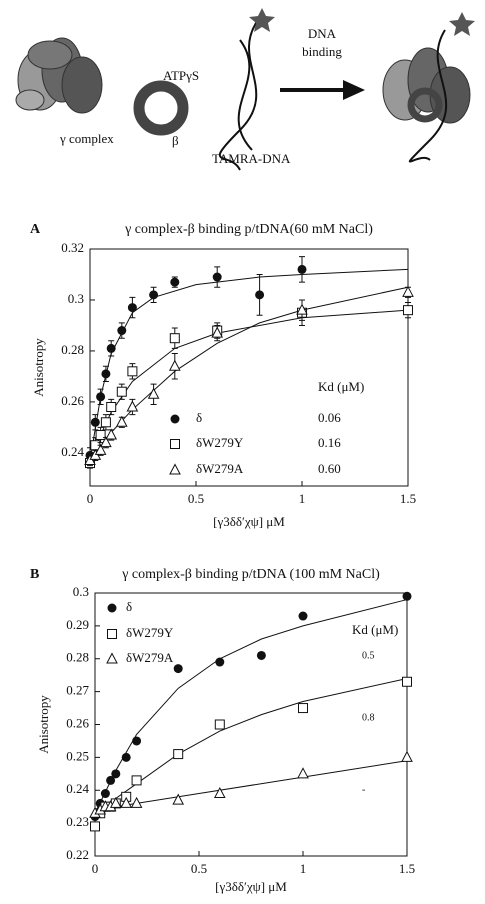 Image resolution: width=485 pixels, height=904 pixels. I want to click on panel-label: A, so click(35, 229).